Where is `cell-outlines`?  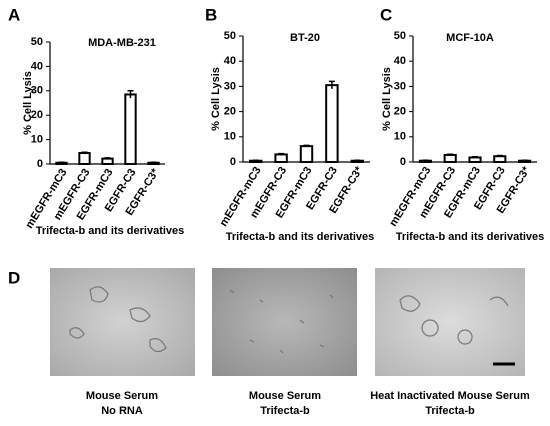
cell-outlines is located at coordinates (289, 320).